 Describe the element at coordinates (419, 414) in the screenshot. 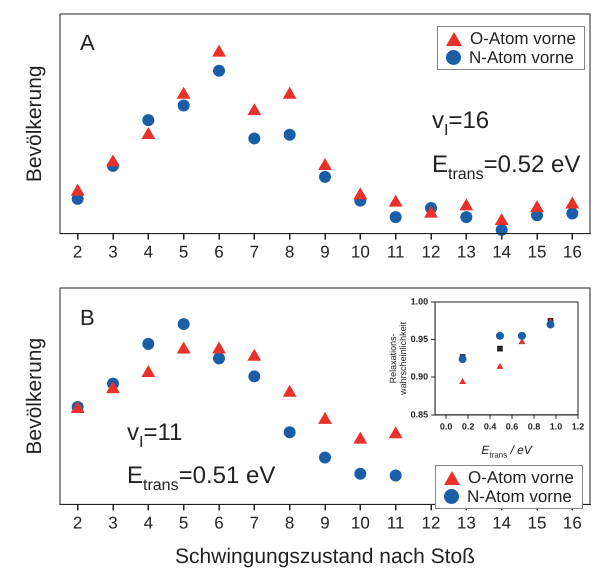

I see `y-tick-label: 0.85` at that location.